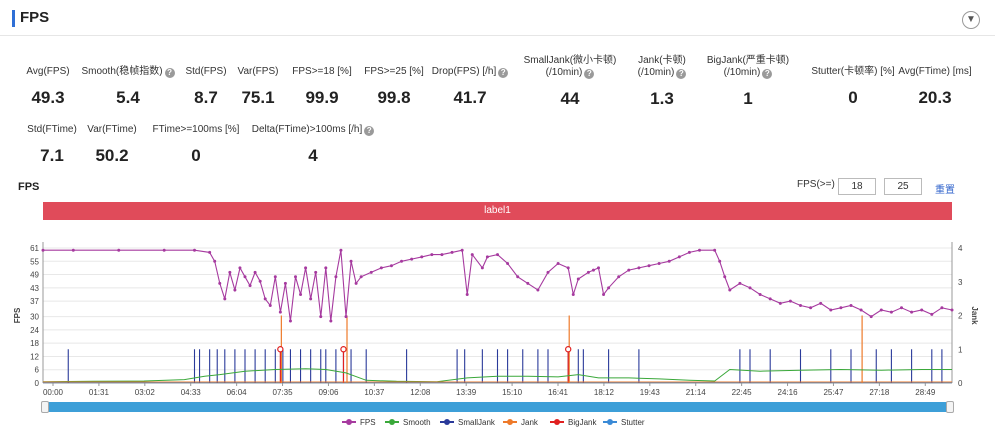 This screenshot has height=433, width=995. What do you see at coordinates (742, 392) in the screenshot?
I see `x-tick-label: 22:45` at bounding box center [742, 392].